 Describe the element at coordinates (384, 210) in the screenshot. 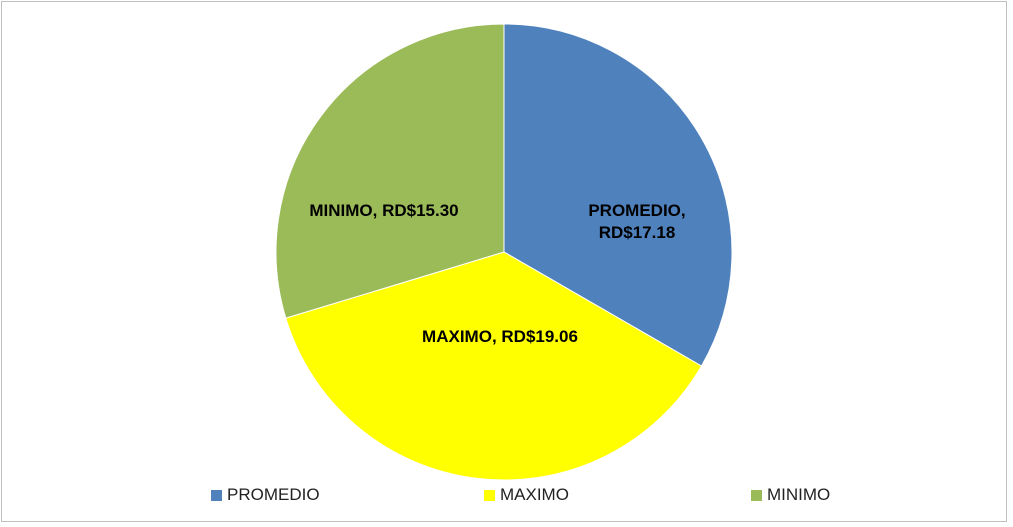

I see `data-label: MINIMO, RD$15.30` at that location.